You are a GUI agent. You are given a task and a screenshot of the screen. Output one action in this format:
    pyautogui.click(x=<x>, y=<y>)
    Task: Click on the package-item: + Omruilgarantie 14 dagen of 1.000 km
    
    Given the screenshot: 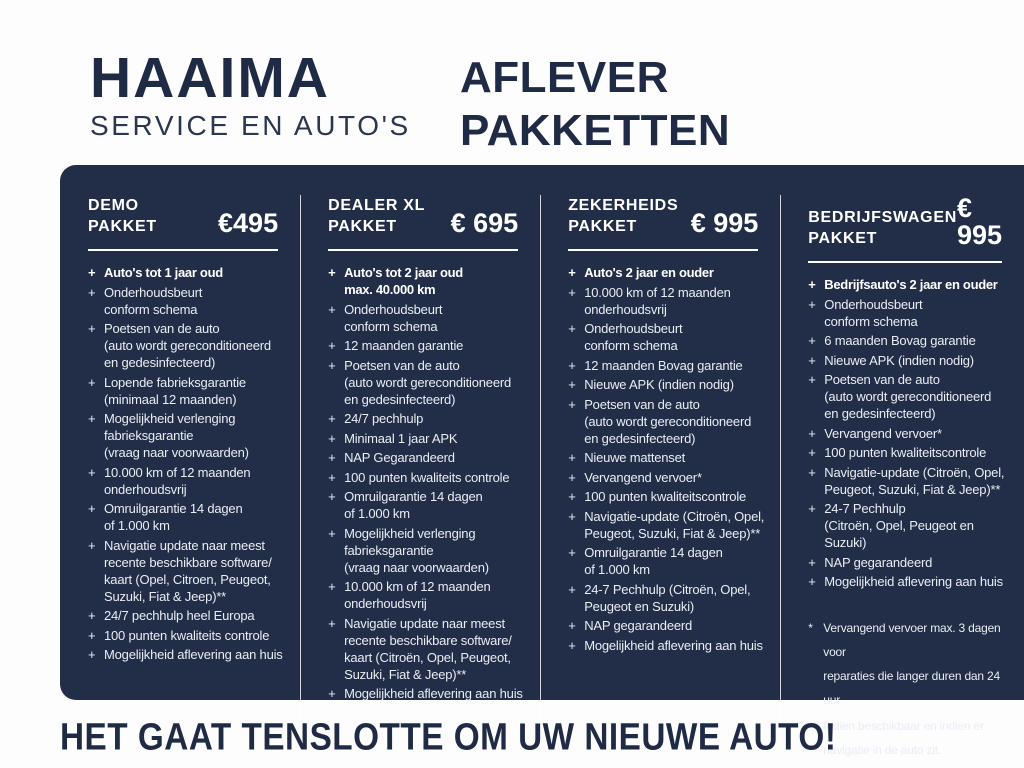 What is the action you would take?
    pyautogui.click(x=190, y=517)
    